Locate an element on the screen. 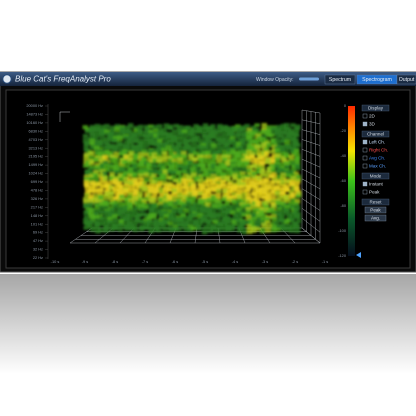 The width and height of the screenshot is (416, 416). option-label: 2D is located at coordinates (372, 115).